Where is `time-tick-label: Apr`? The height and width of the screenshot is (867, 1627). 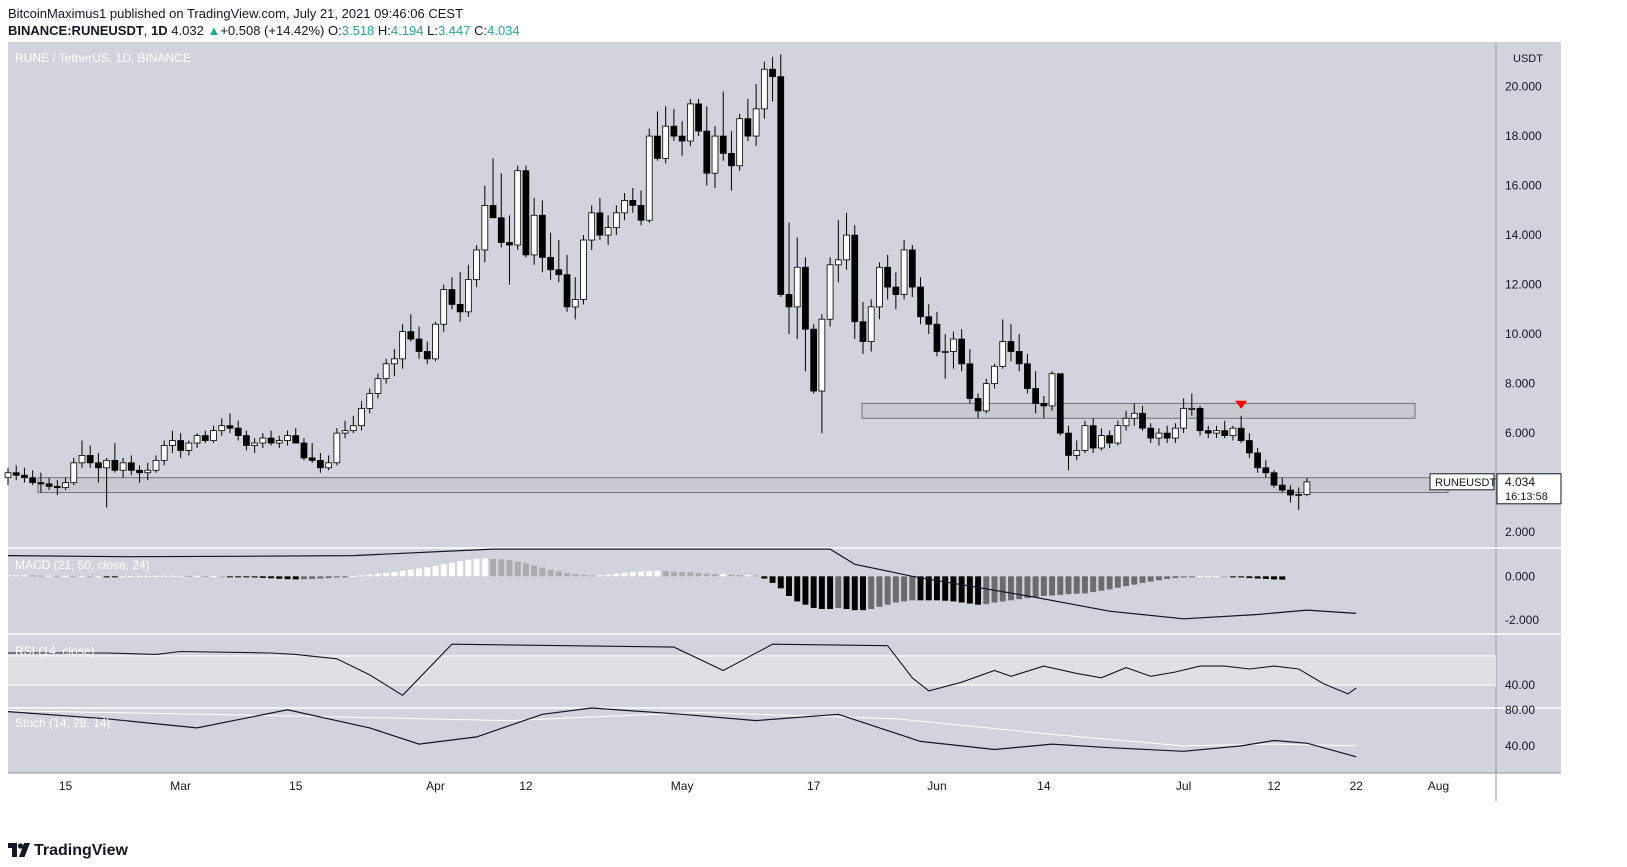 time-tick-label: Apr is located at coordinates (435, 786).